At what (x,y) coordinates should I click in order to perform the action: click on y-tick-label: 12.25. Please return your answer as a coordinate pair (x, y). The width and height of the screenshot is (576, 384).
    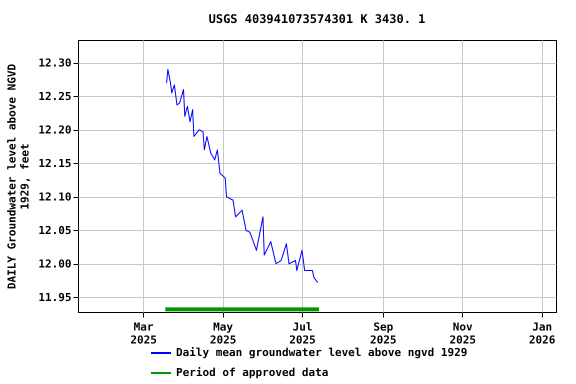
    Looking at the image, I should click on (55, 96).